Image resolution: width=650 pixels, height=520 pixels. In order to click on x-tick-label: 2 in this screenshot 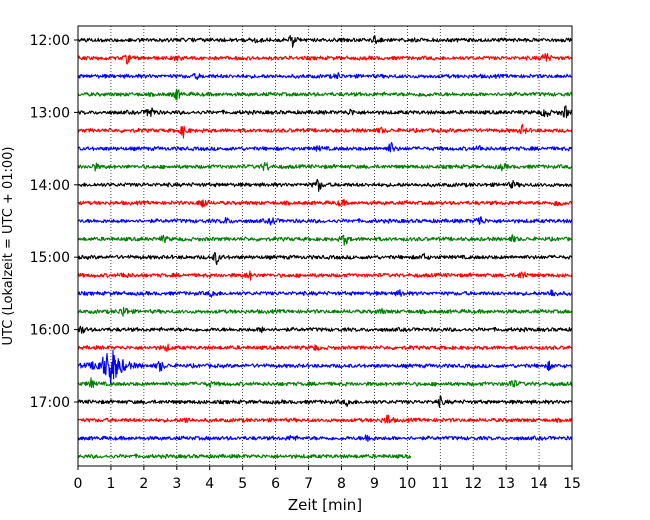, I will do `click(143, 484)`.